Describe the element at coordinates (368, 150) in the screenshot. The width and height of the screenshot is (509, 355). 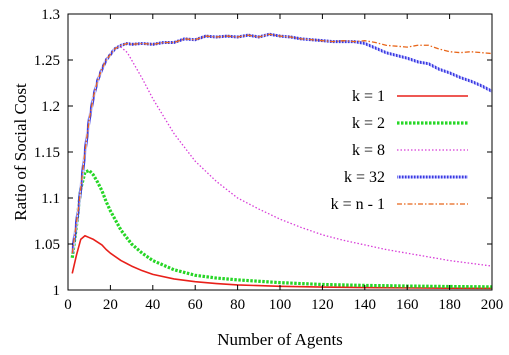
I see `legend-label: k = 8` at that location.